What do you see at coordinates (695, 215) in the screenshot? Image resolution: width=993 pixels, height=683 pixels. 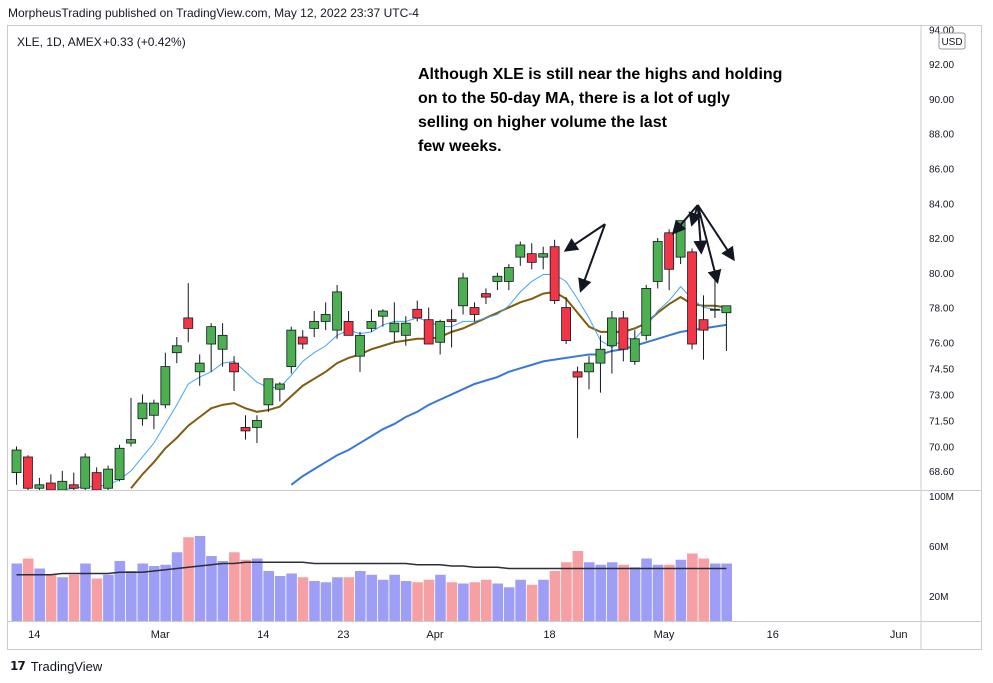 I see `annotation-arrow` at bounding box center [695, 215].